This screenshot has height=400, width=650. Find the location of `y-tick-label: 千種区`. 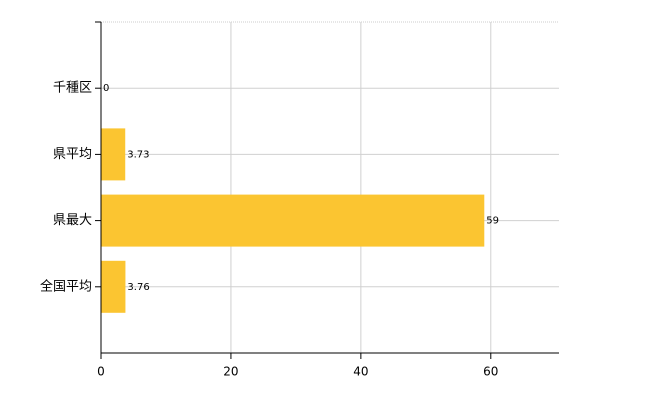

y-tick-label: 千種区 is located at coordinates (72, 88).